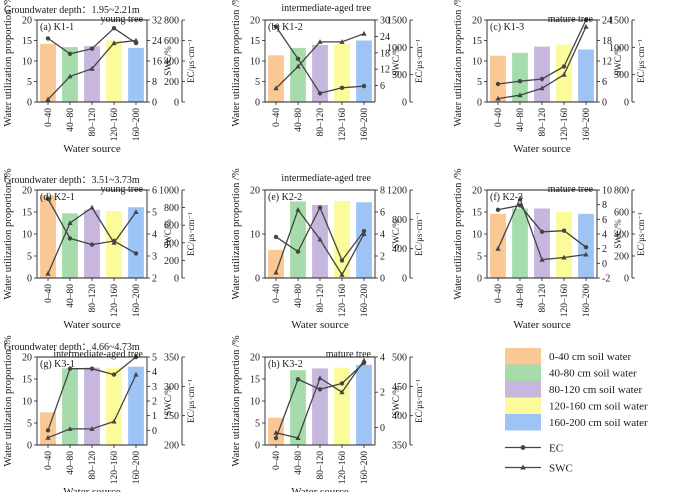 The height and width of the screenshot is (492, 685). What do you see at coordinates (593, 374) in the screenshot?
I see `legend-label: 40-80 cm soil water` at bounding box center [593, 374].